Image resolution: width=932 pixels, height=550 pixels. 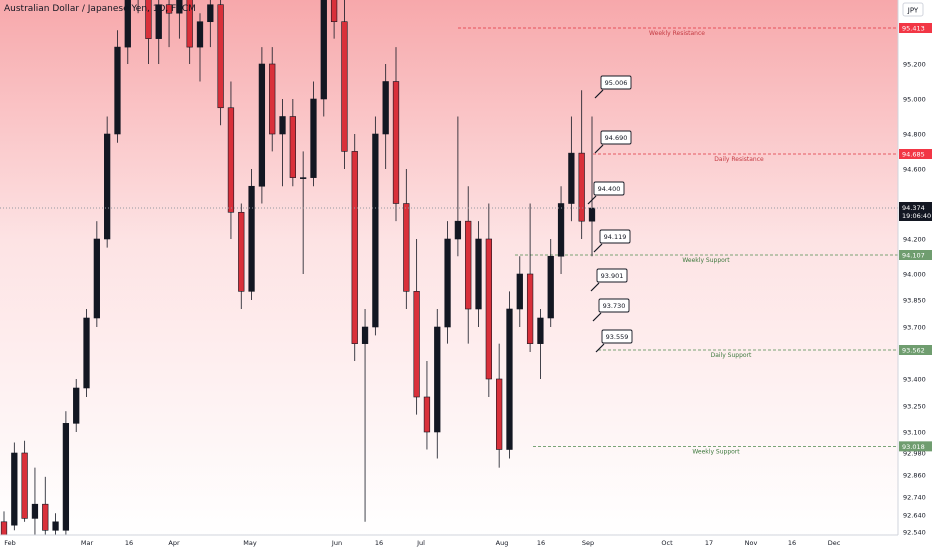 What do you see at coordinates (336, 543) in the screenshot?
I see `x-tick-label: Jun` at bounding box center [336, 543].